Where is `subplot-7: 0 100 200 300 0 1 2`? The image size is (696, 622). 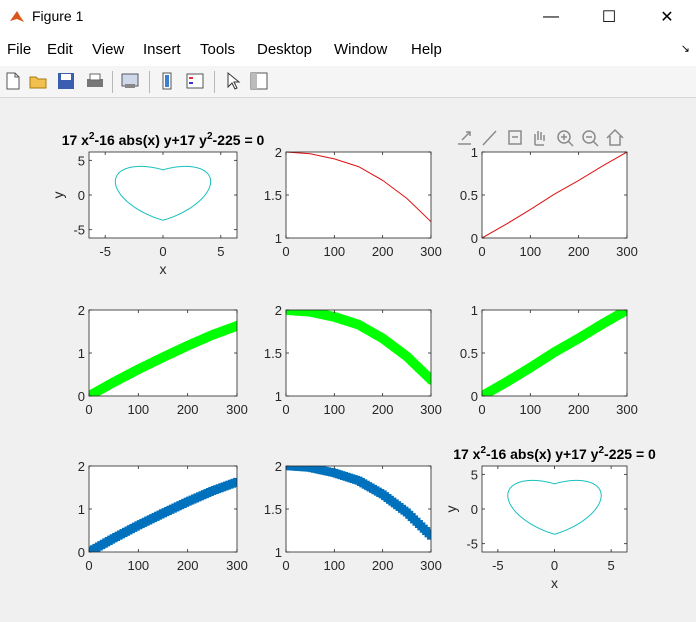
subplot-7: 0 100 200 300 0 1 2 is located at coordinates (163, 516).